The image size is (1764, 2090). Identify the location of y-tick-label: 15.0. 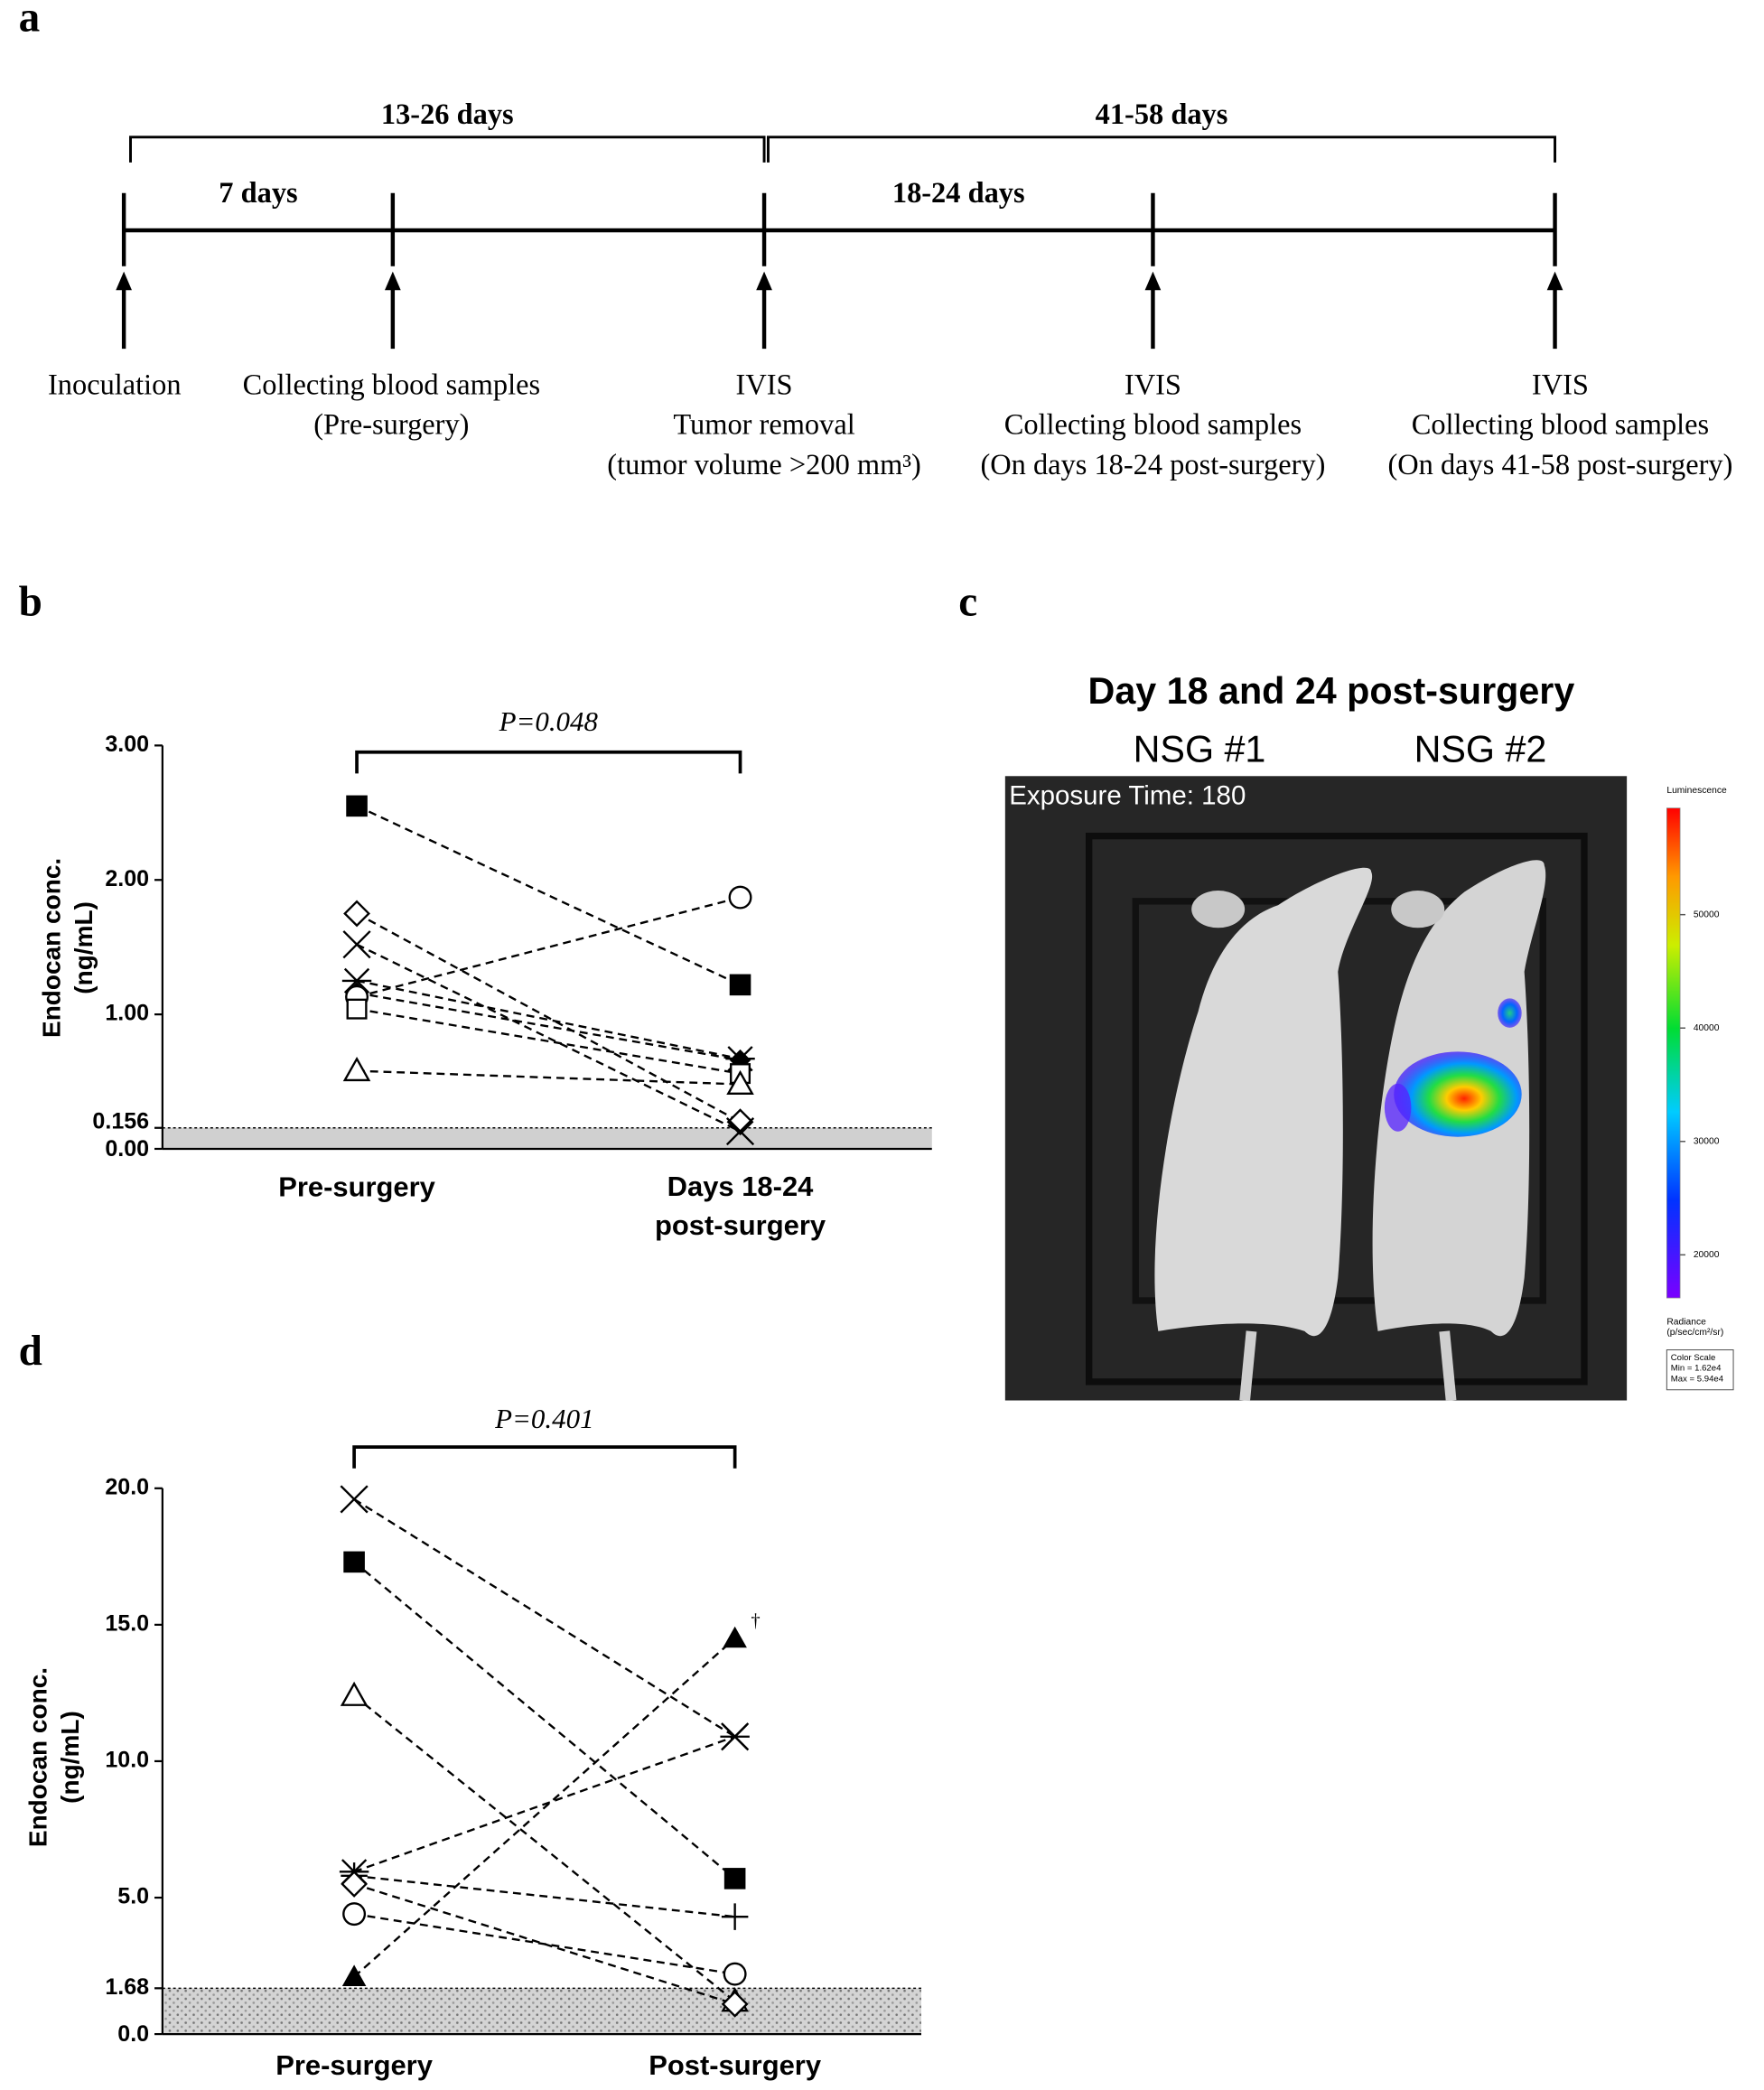
(127, 1624).